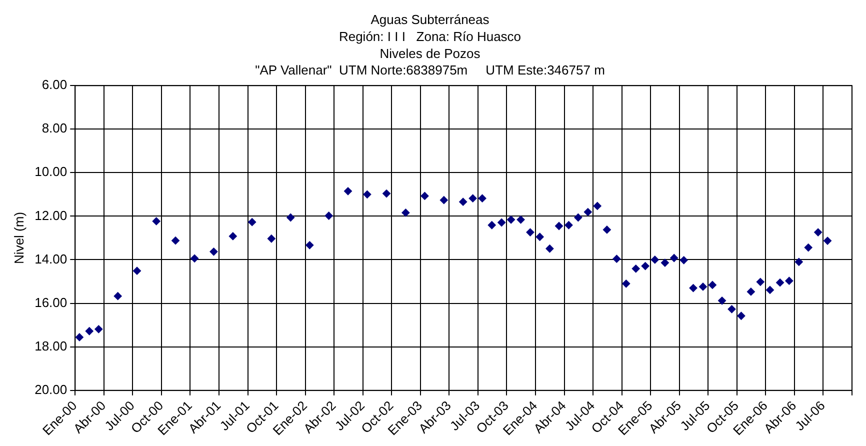  Describe the element at coordinates (55, 128) in the screenshot. I see `y-tick-label: 8.00` at that location.